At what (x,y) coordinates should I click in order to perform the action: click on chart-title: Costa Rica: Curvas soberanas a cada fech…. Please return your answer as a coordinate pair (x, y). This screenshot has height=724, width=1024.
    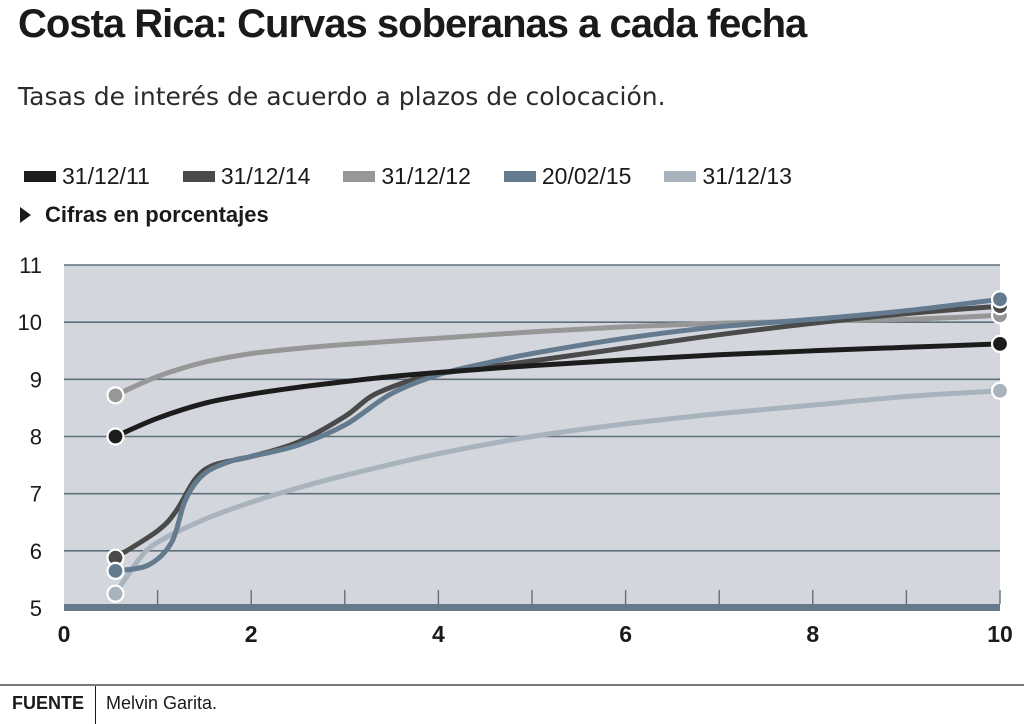
    Looking at the image, I should click on (412, 24).